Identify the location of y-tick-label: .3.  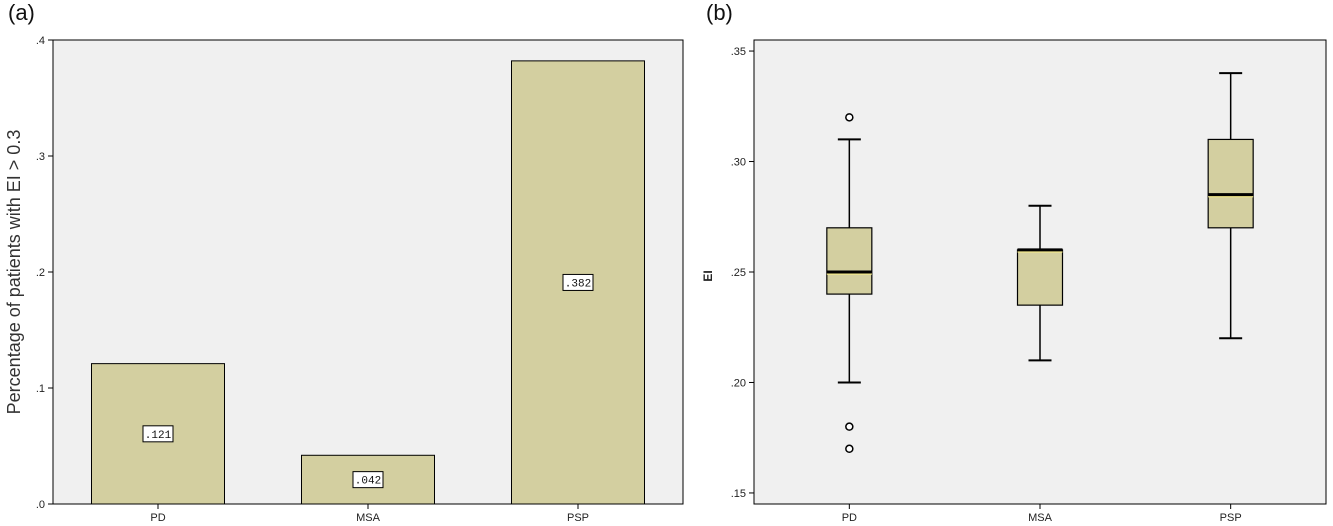
(40, 157).